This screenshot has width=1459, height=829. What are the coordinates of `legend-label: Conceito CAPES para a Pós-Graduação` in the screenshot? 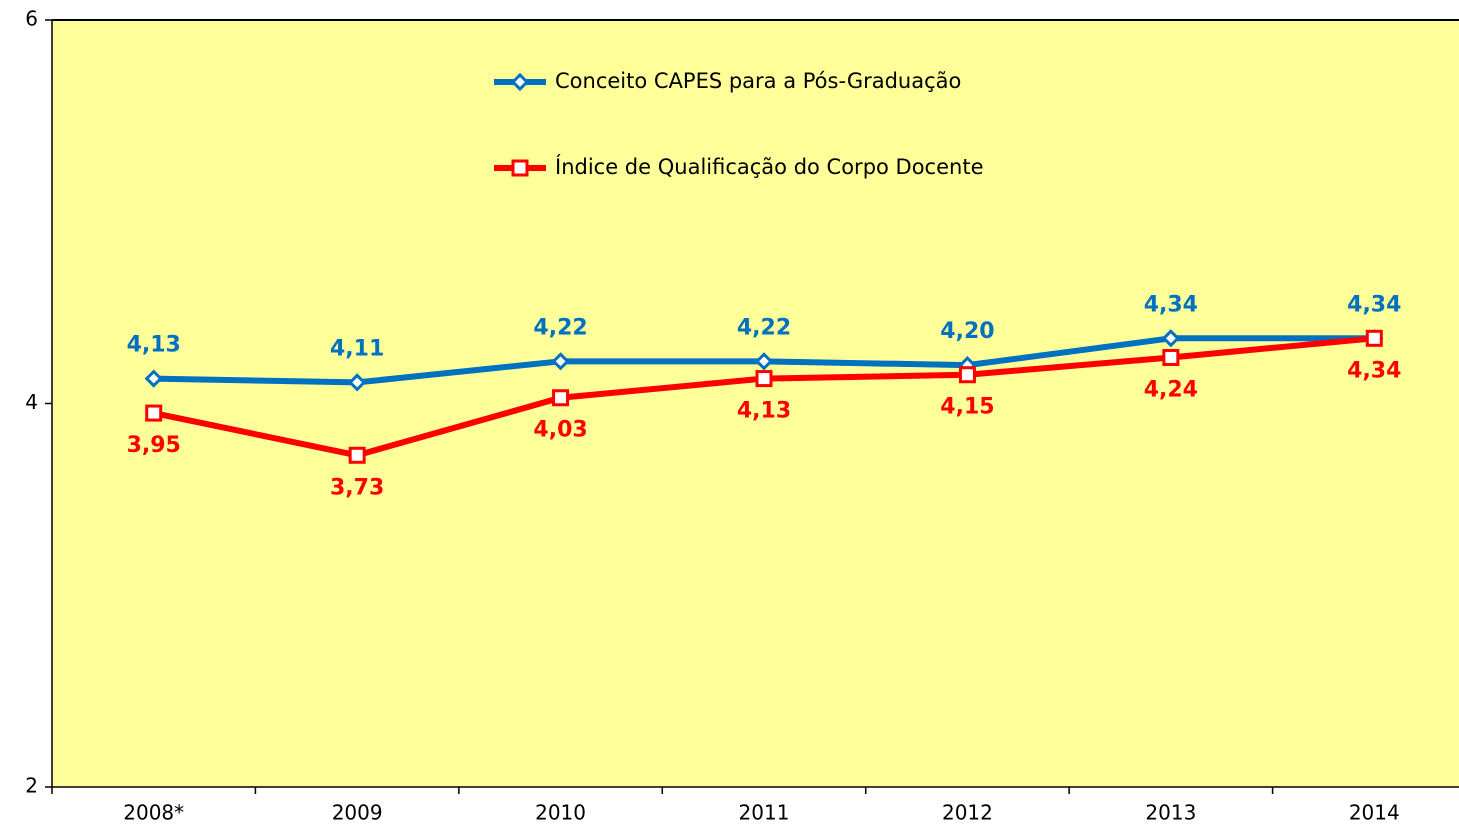 It's located at (758, 81).